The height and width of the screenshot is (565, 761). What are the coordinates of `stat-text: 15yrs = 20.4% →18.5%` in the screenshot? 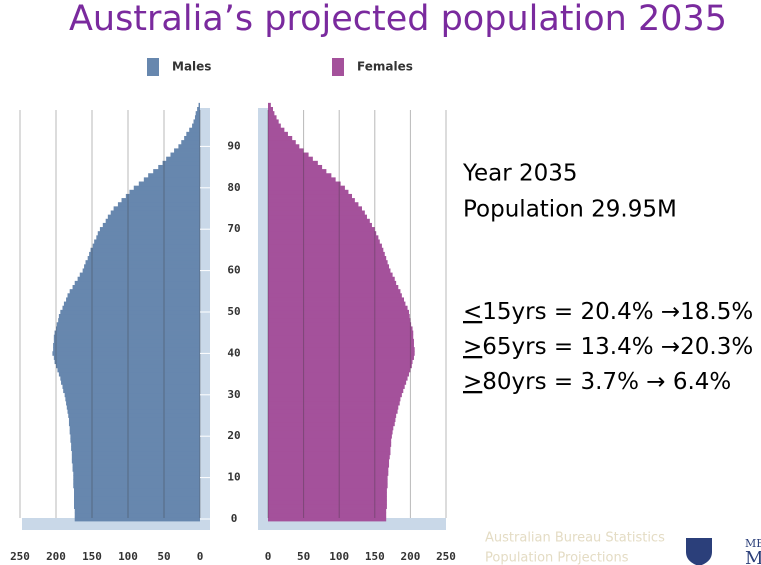 It's located at (617, 312).